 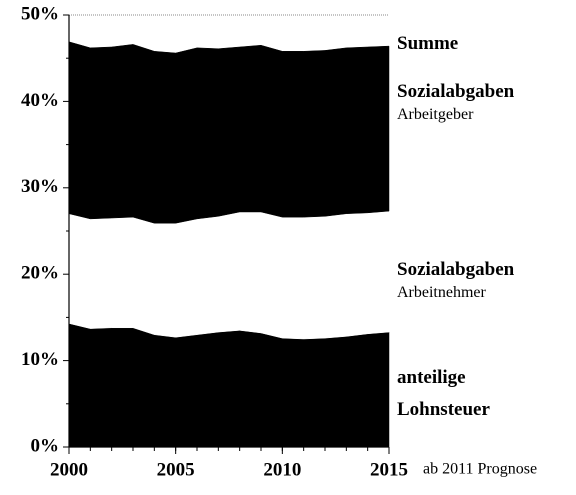 What do you see at coordinates (441, 292) in the screenshot?
I see `legend-detail: Arbeitnehmer` at bounding box center [441, 292].